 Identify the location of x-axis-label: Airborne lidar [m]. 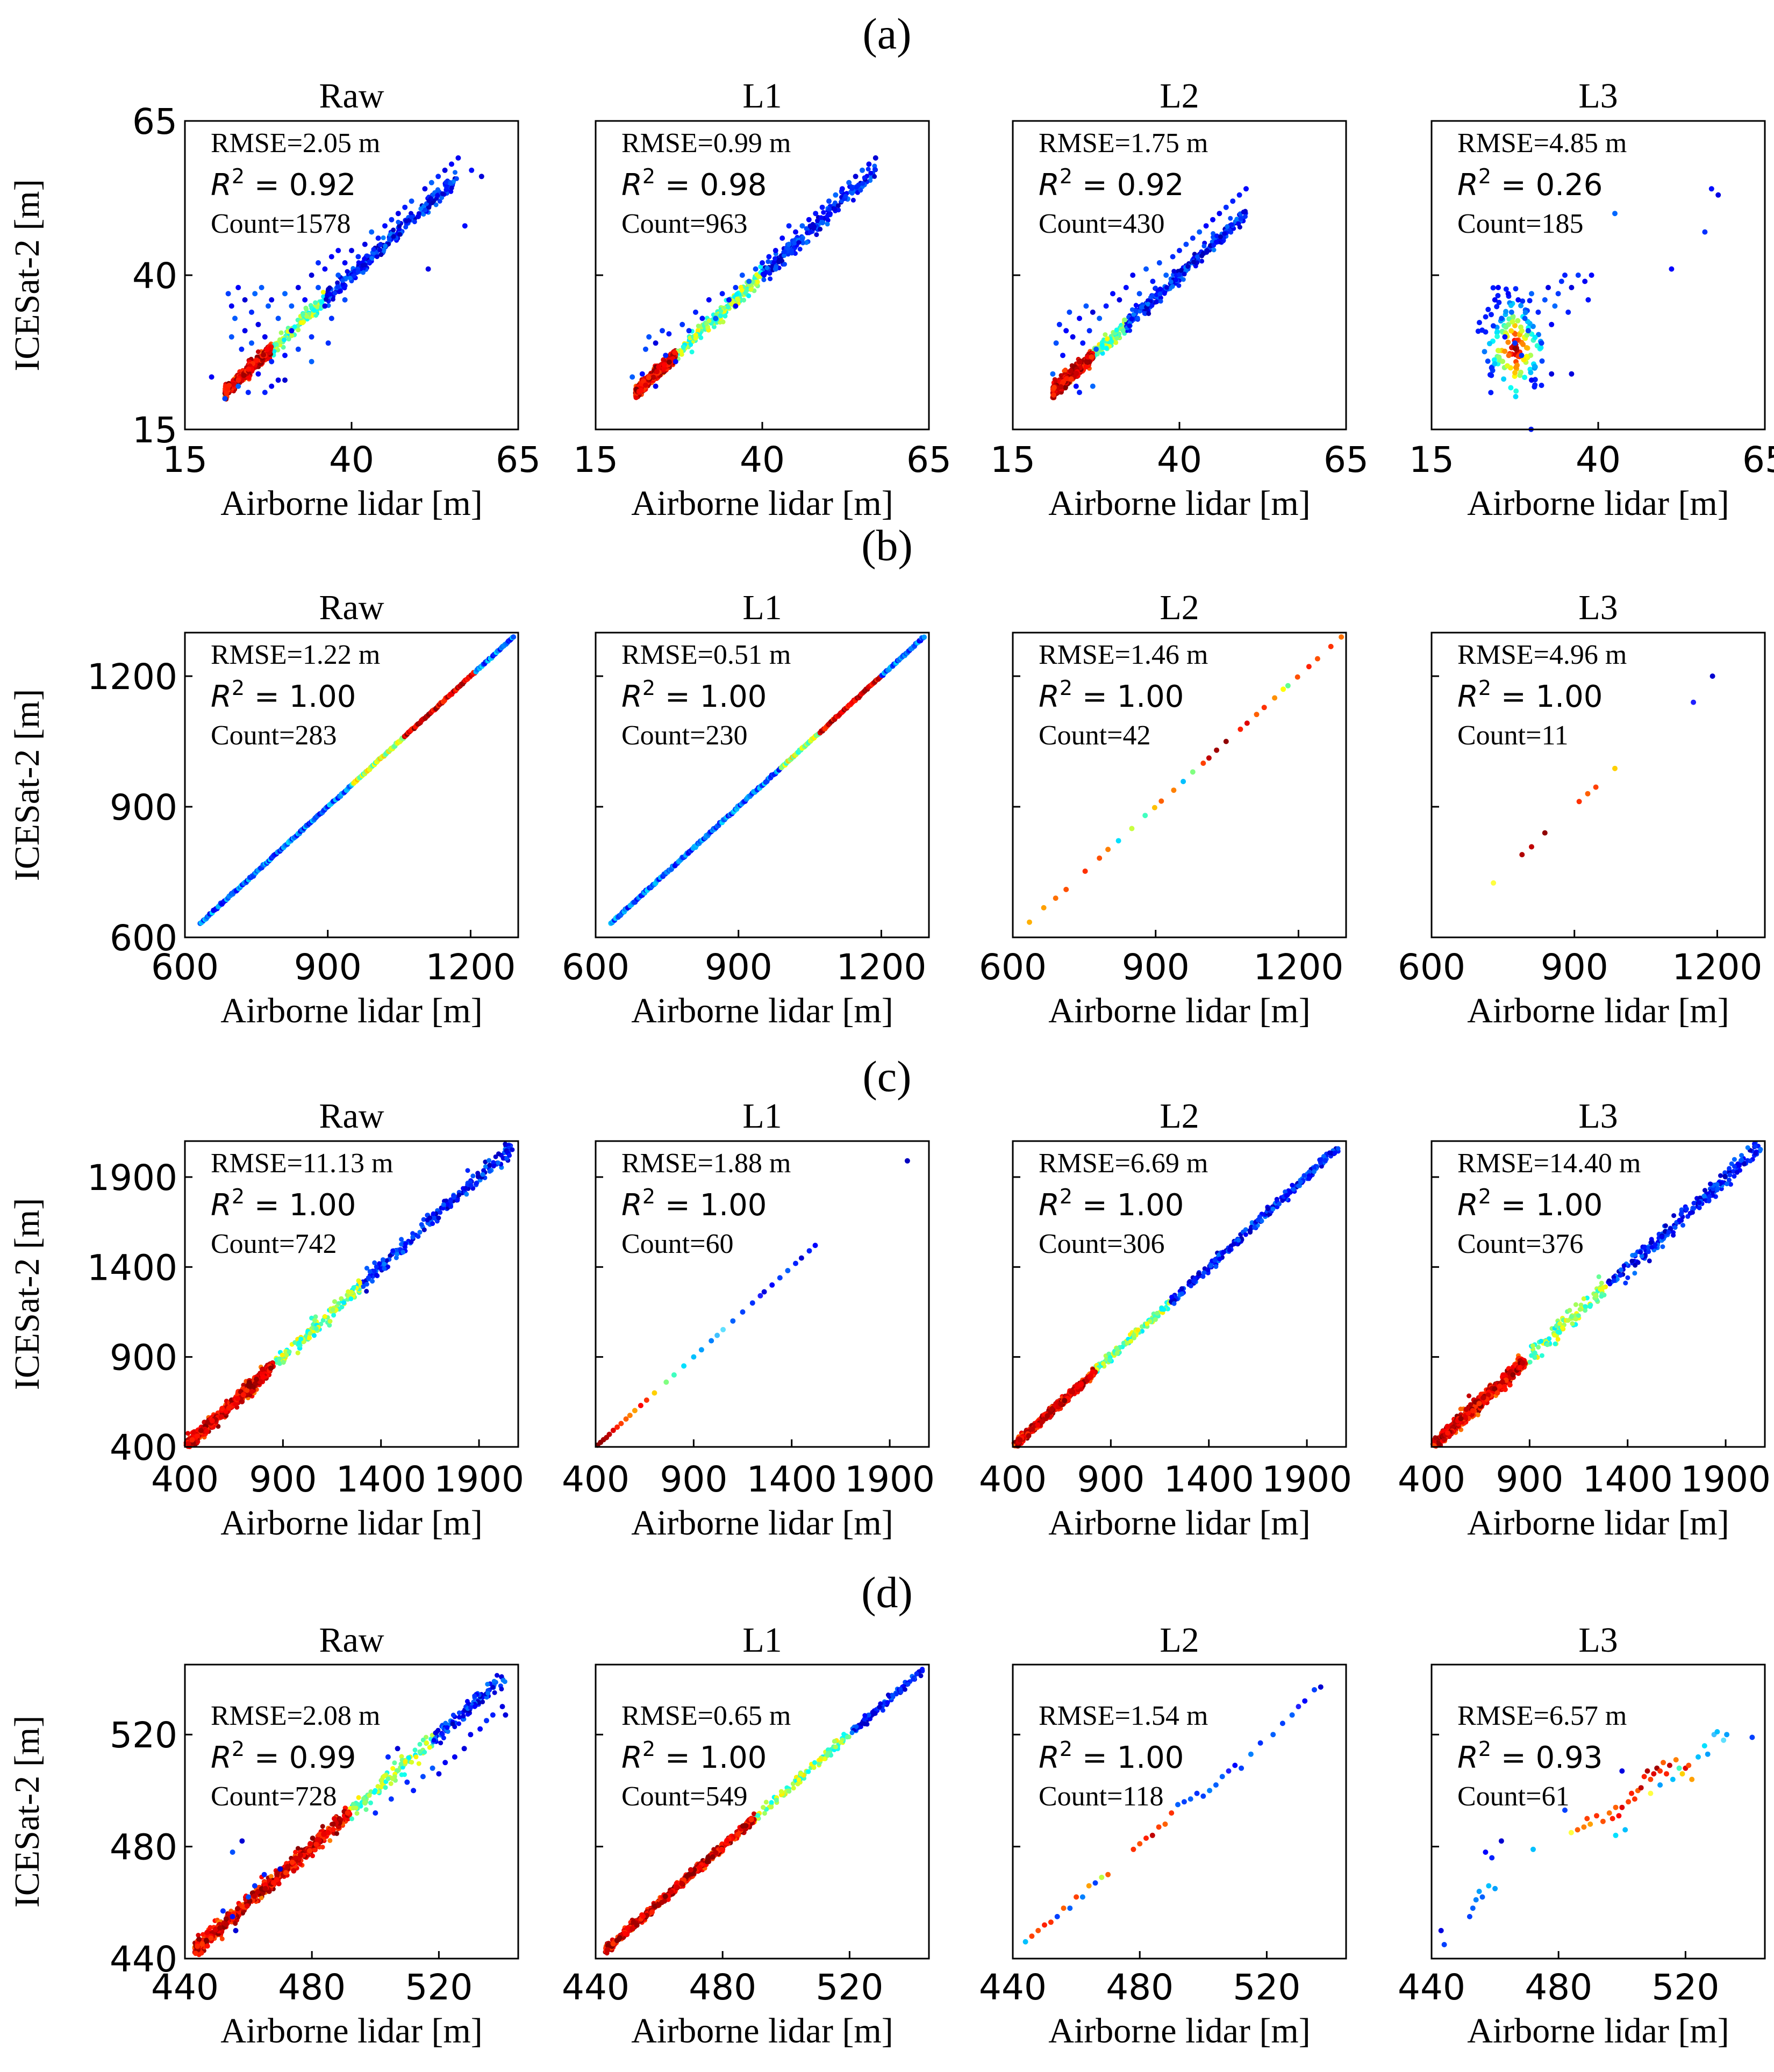
(1598, 503).